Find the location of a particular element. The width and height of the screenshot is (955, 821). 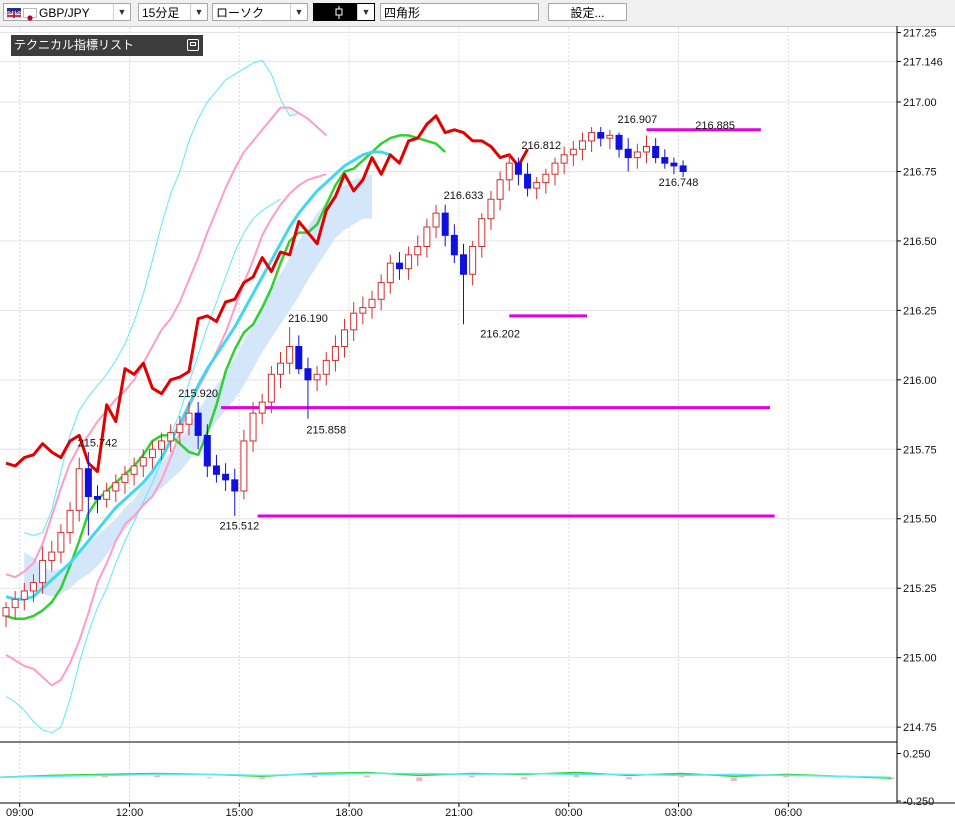

y-tick-label: 216.25 is located at coordinates (920, 311).